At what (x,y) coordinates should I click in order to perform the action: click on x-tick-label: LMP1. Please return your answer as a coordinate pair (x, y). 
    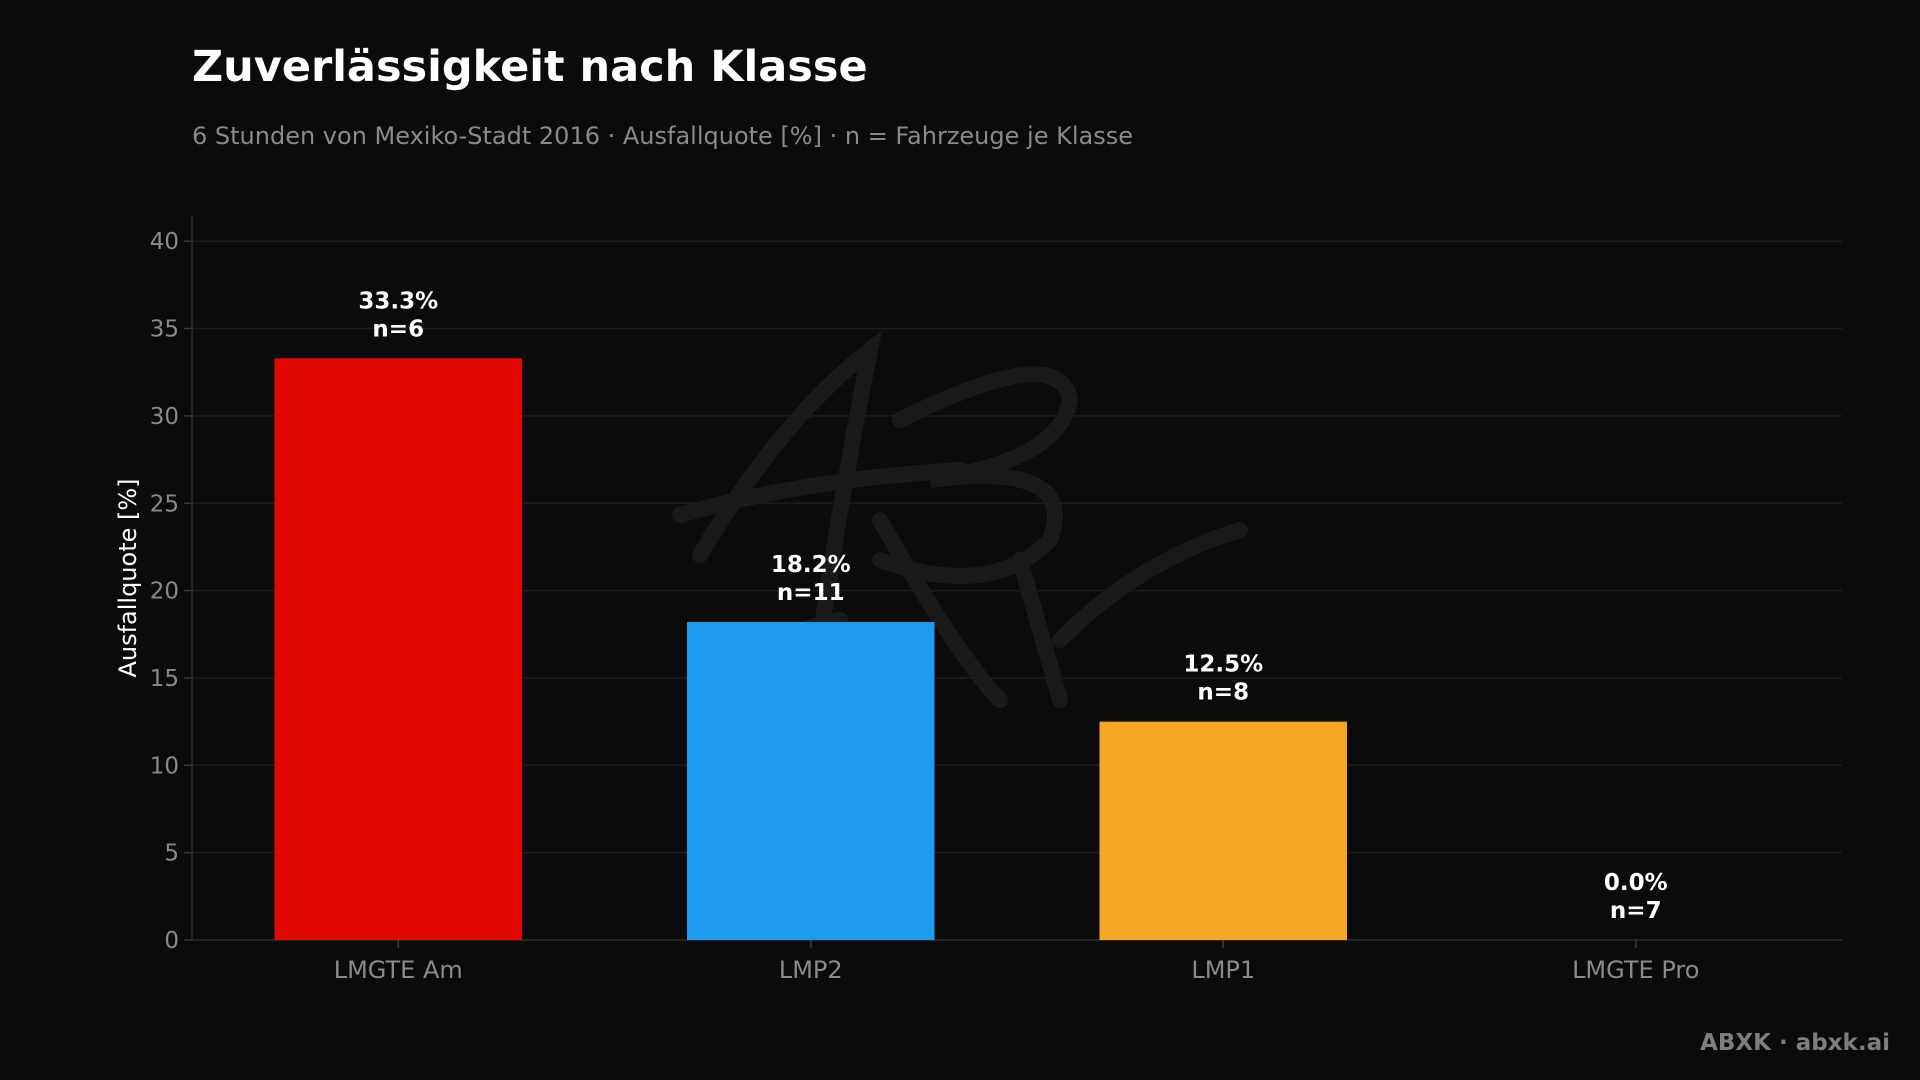
    Looking at the image, I should click on (1223, 970).